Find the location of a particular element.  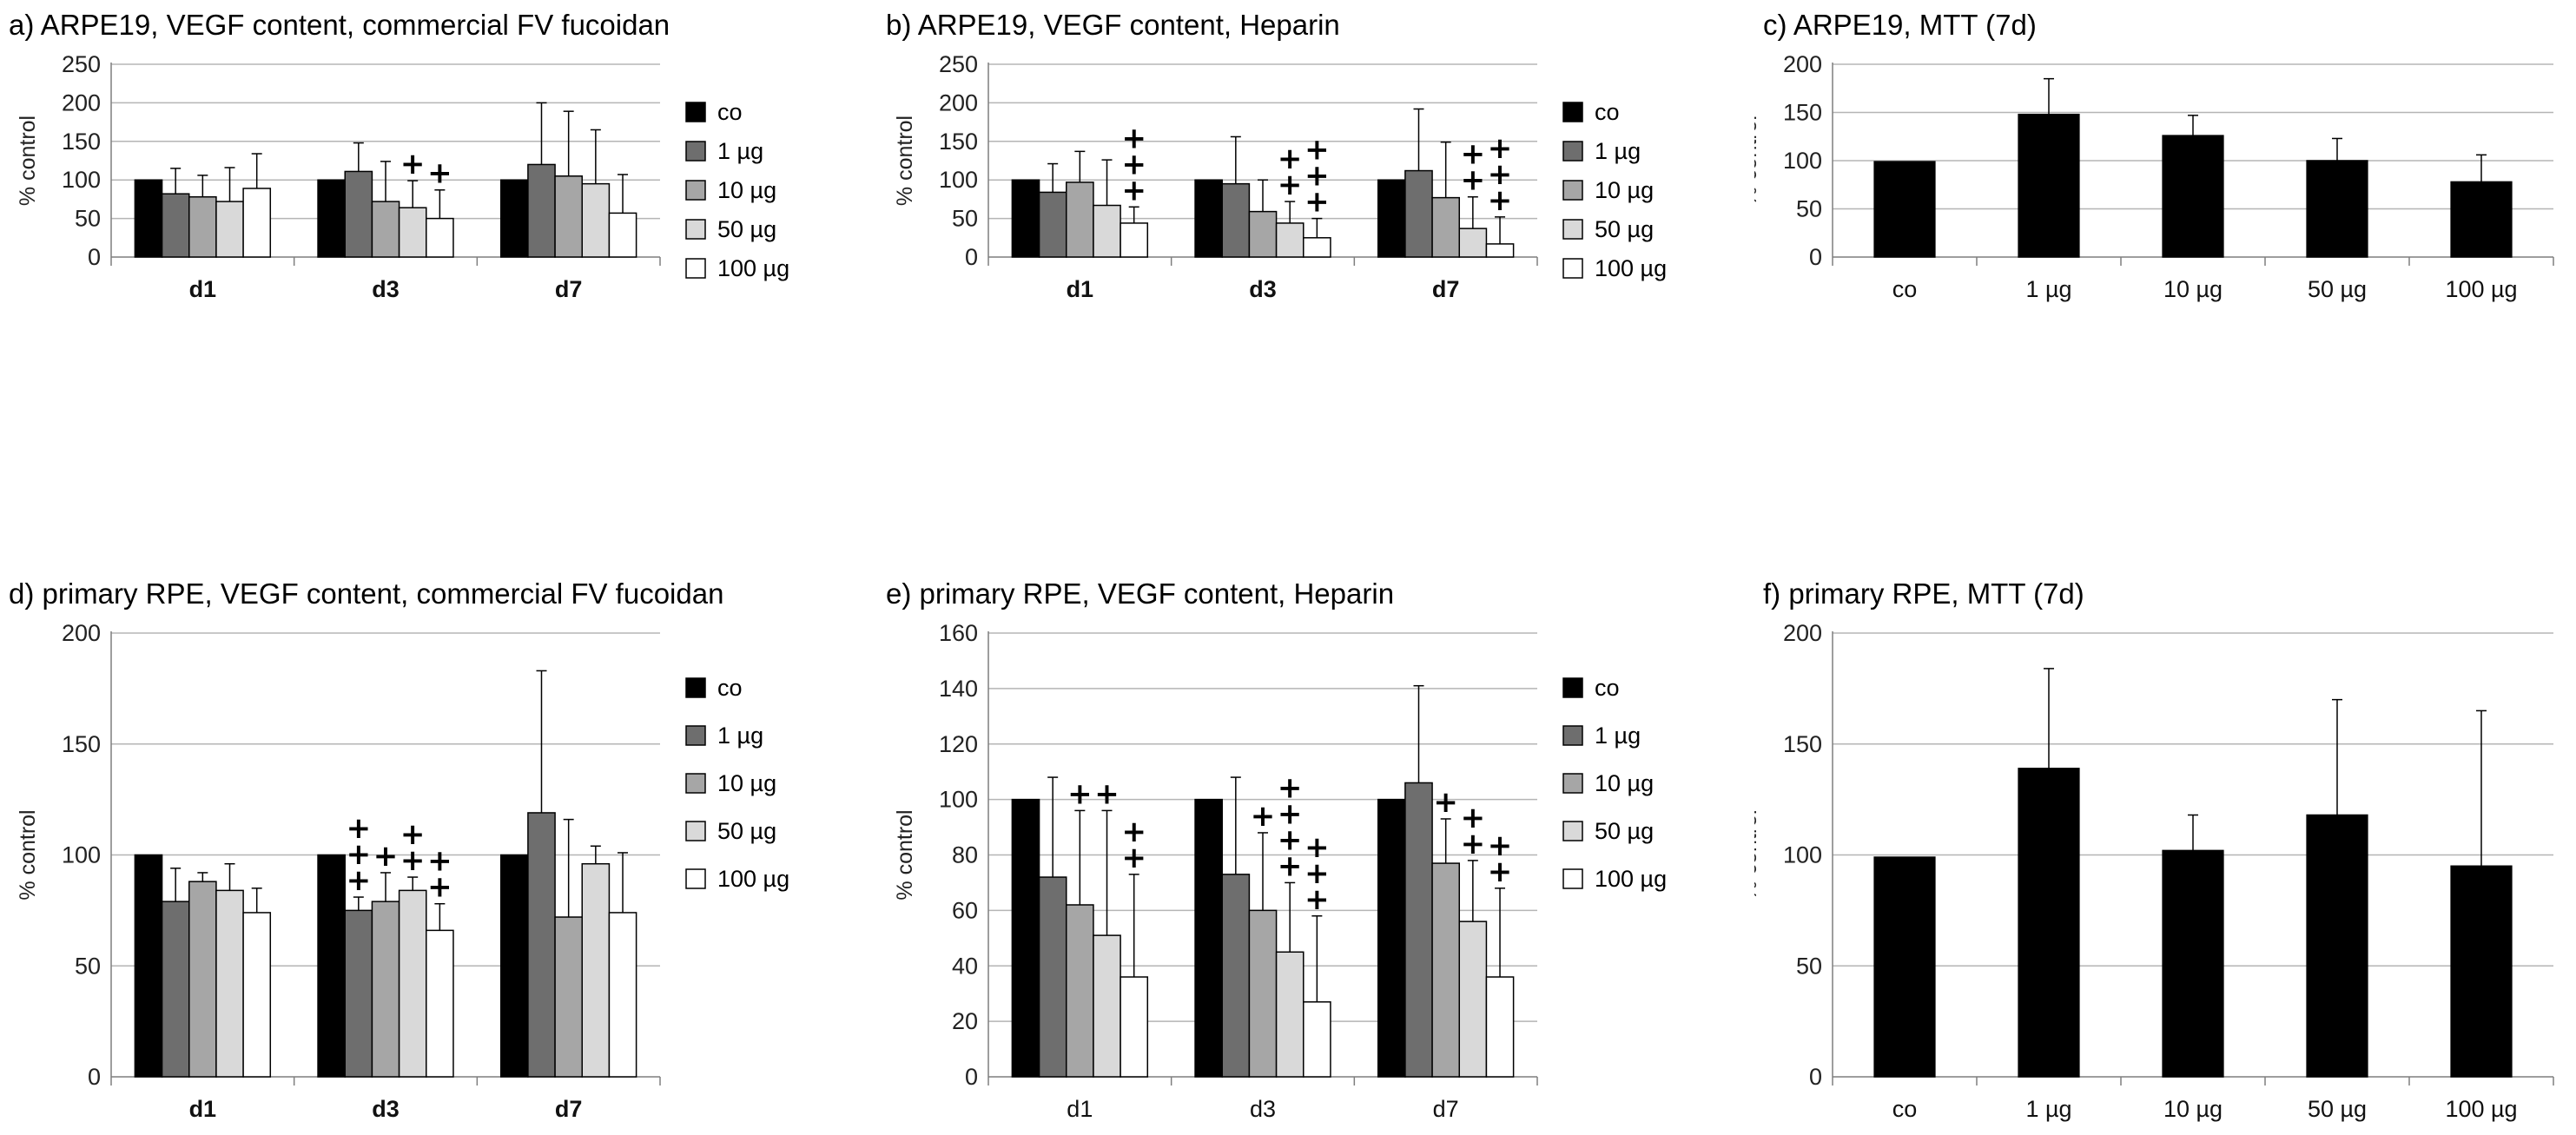

chart-title: b) ARPE19, VEGF content, Heparin is located at coordinates (1113, 25).